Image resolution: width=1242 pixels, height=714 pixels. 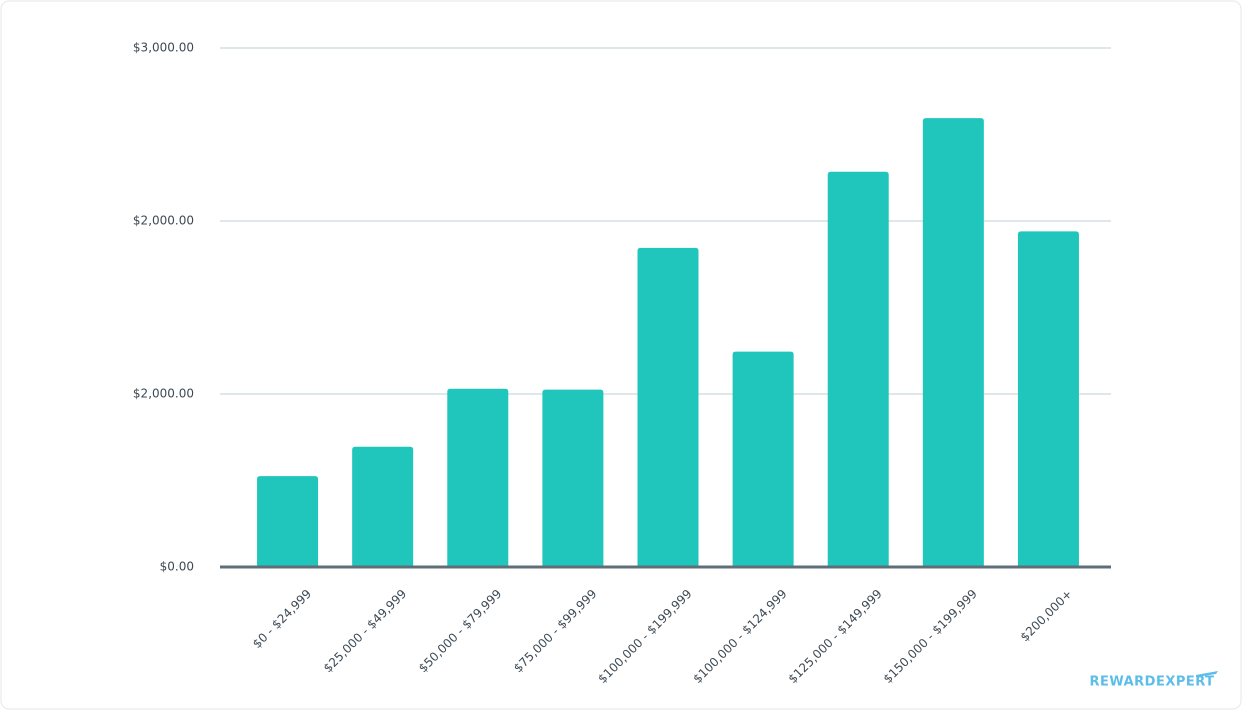 What do you see at coordinates (163, 48) in the screenshot?
I see `y-tick-label: $3,000.00` at bounding box center [163, 48].